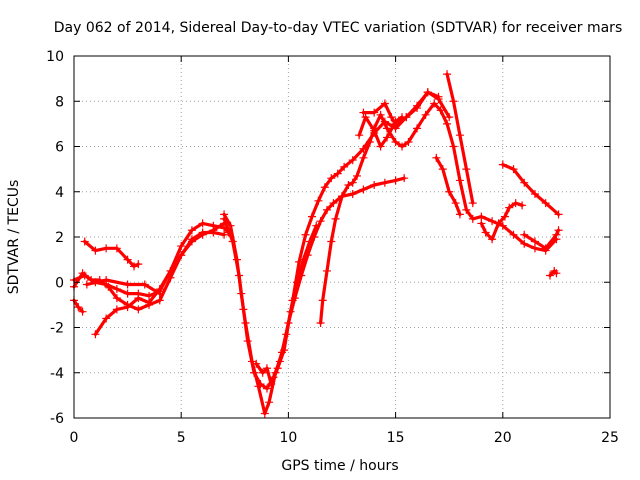 The image size is (640, 480). I want to click on y-tick-label: -4, so click(57, 374).